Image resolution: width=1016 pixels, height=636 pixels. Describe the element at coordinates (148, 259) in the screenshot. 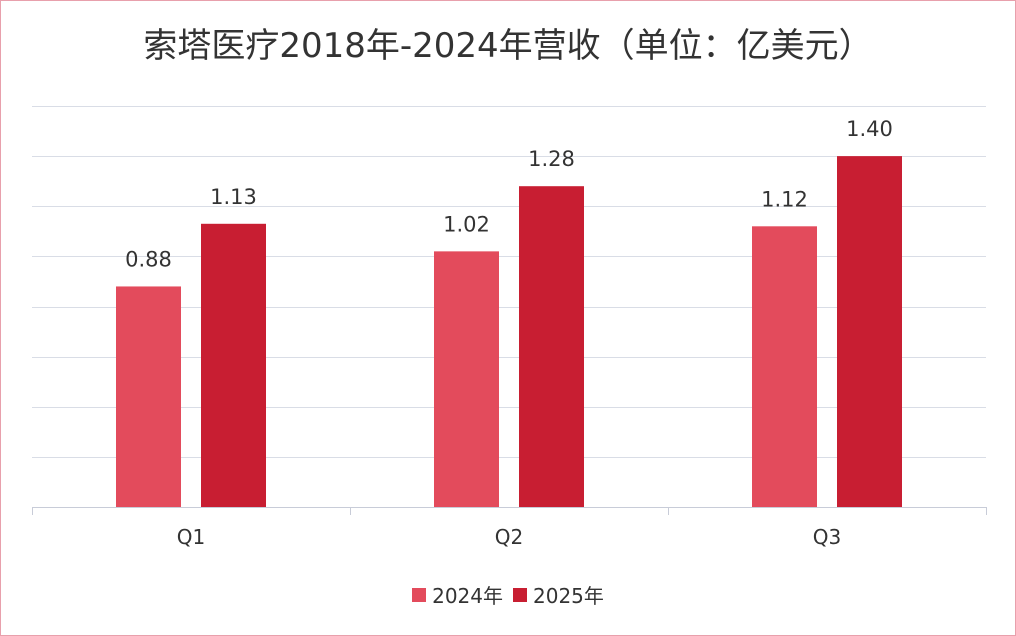

I see `data-label: 0.88` at that location.